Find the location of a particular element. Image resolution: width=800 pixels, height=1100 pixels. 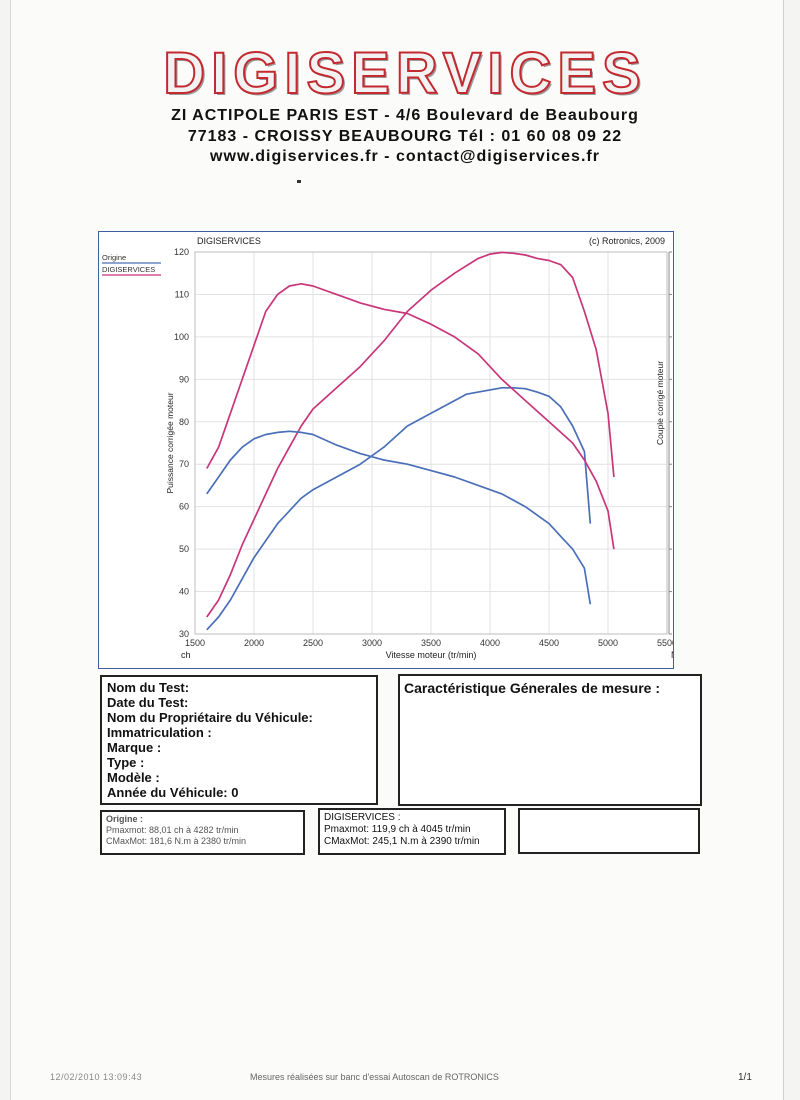

test-date-field: Date du Test: is located at coordinates (148, 702).